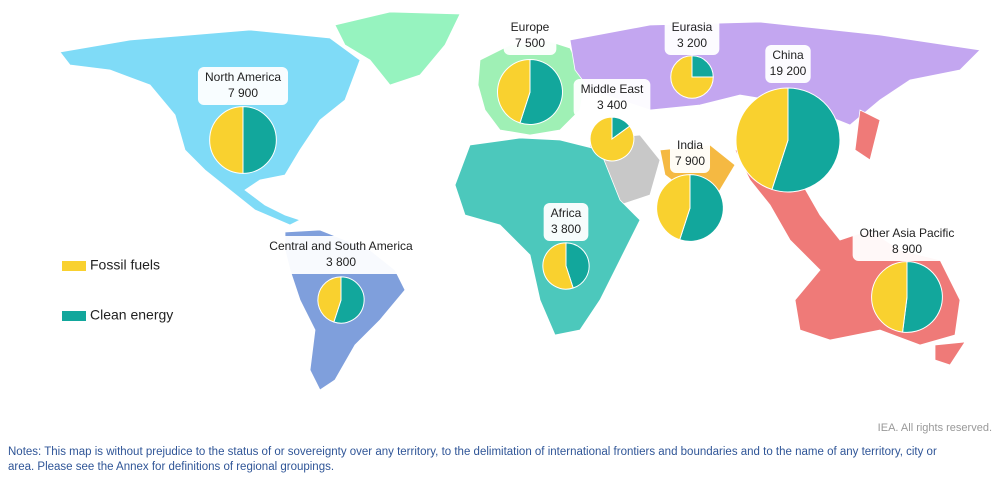 The width and height of the screenshot is (1000, 487). Describe the element at coordinates (341, 246) in the screenshot. I see `region-name: Central and South America` at that location.